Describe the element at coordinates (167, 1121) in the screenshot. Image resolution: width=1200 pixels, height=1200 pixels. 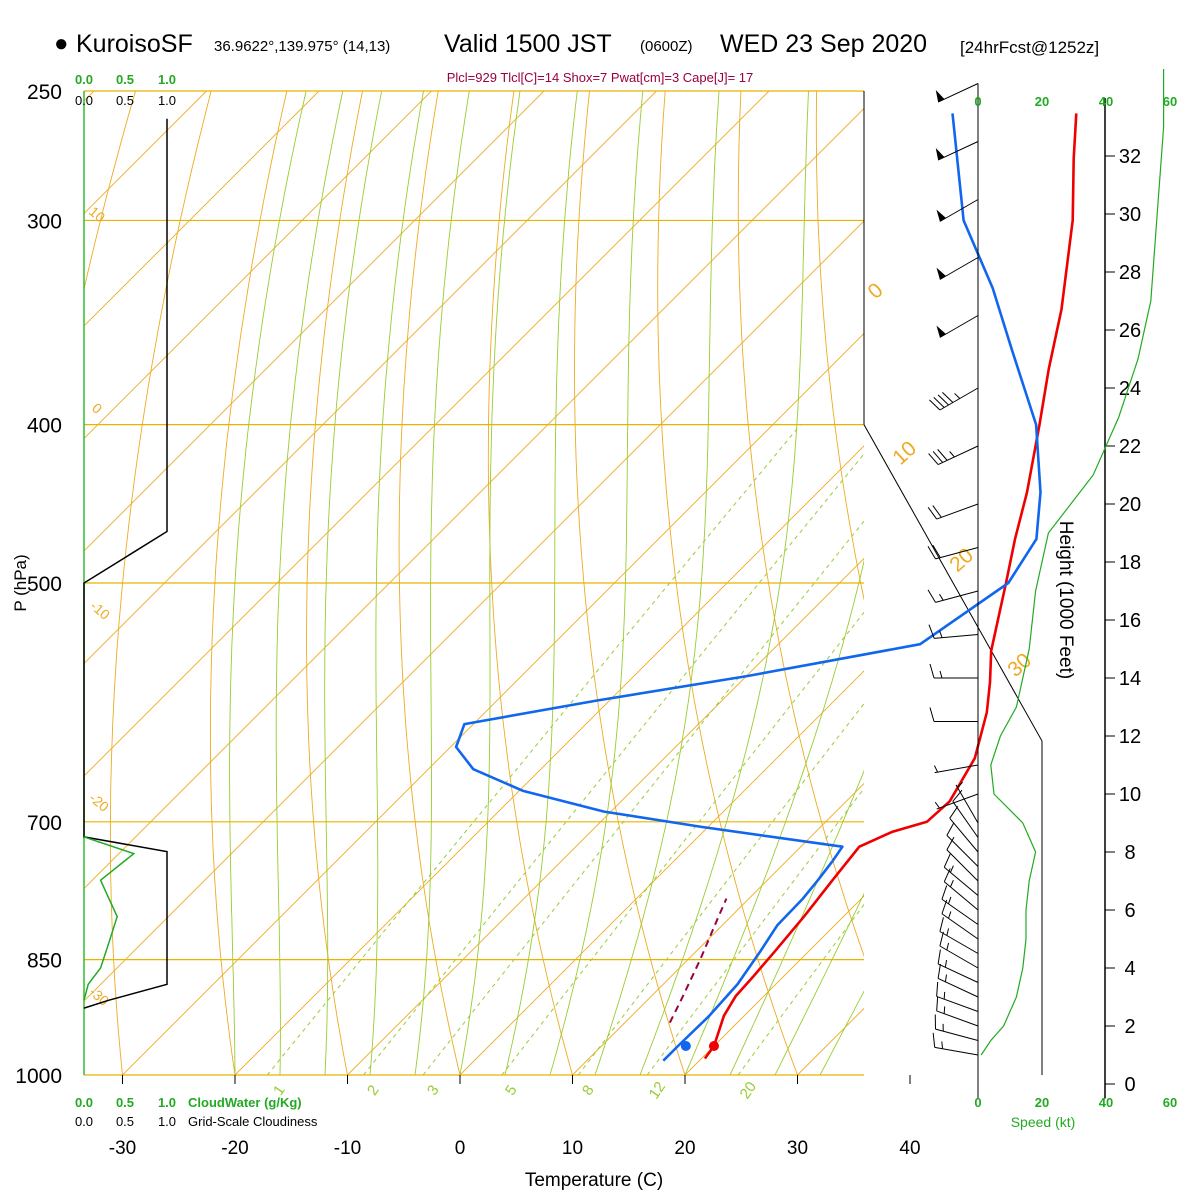
I see `cloudiness-tick-bottom: 1.0` at that location.